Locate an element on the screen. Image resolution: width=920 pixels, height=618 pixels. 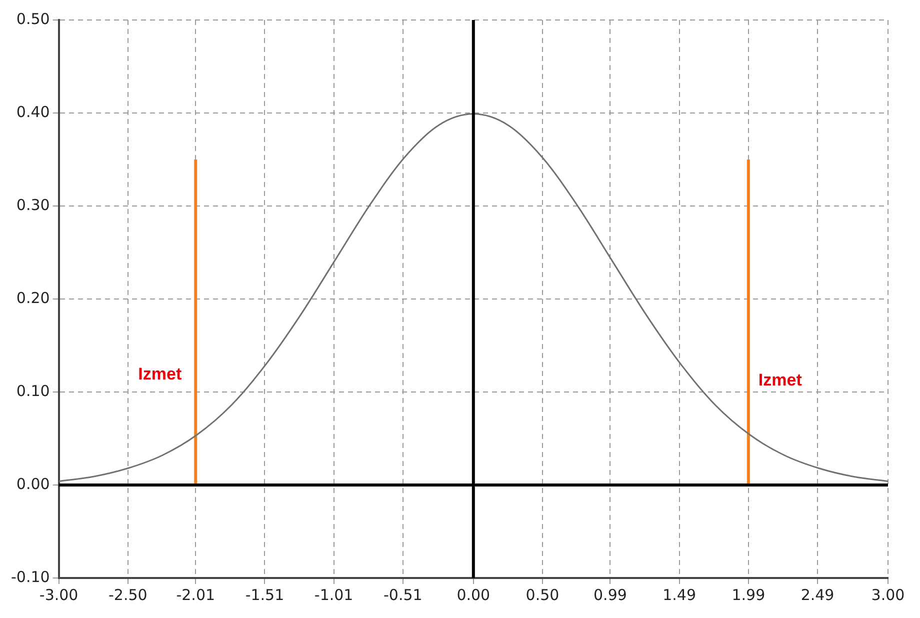
x-tick-label: -1.51 is located at coordinates (264, 595).